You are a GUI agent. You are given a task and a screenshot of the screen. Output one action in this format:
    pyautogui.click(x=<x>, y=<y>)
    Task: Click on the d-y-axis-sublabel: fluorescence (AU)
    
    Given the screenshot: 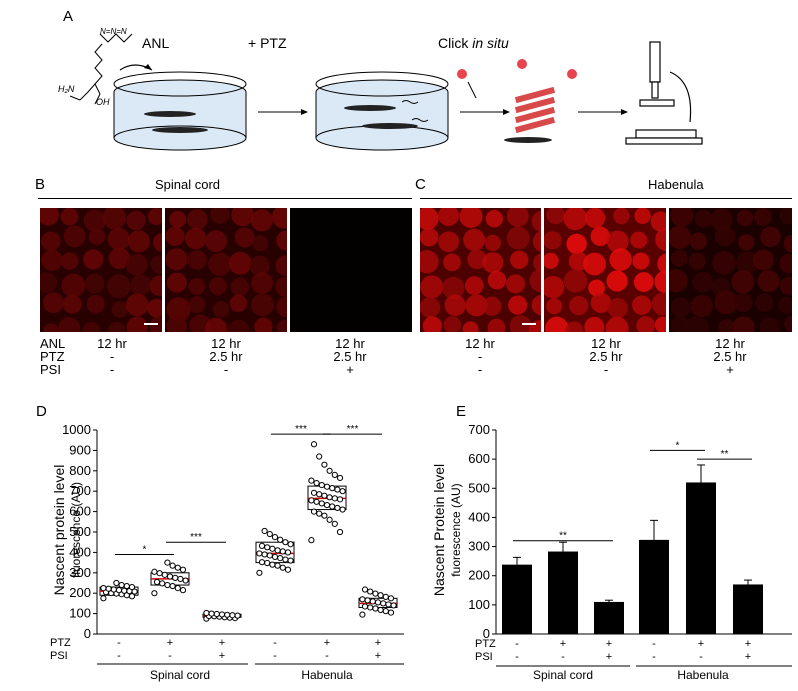 What is the action you would take?
    pyautogui.click(x=76, y=530)
    